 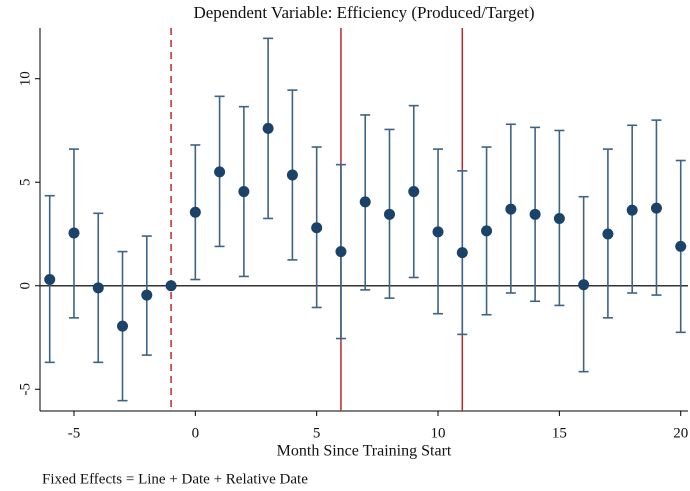 What do you see at coordinates (25, 182) in the screenshot?
I see `y-tick-label: 5` at bounding box center [25, 182].